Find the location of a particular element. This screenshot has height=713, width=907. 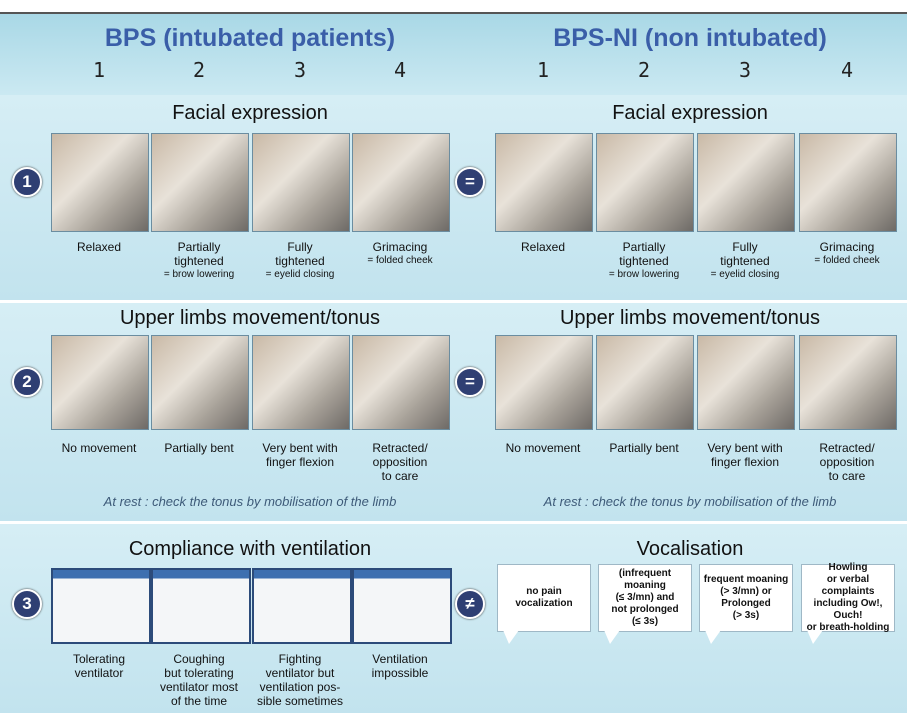

bubble-text: (≤ 3/mn) and is located at coordinates (645, 597).